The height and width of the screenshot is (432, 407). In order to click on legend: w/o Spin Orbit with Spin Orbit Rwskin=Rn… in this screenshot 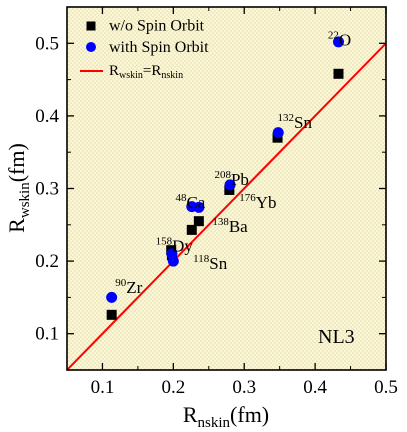, I will do `click(144, 49)`.